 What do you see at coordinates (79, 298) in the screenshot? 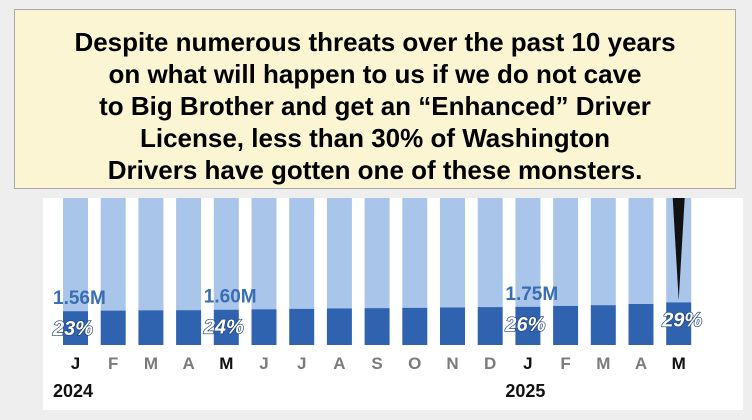
I see `count-label: 1.56M` at bounding box center [79, 298].